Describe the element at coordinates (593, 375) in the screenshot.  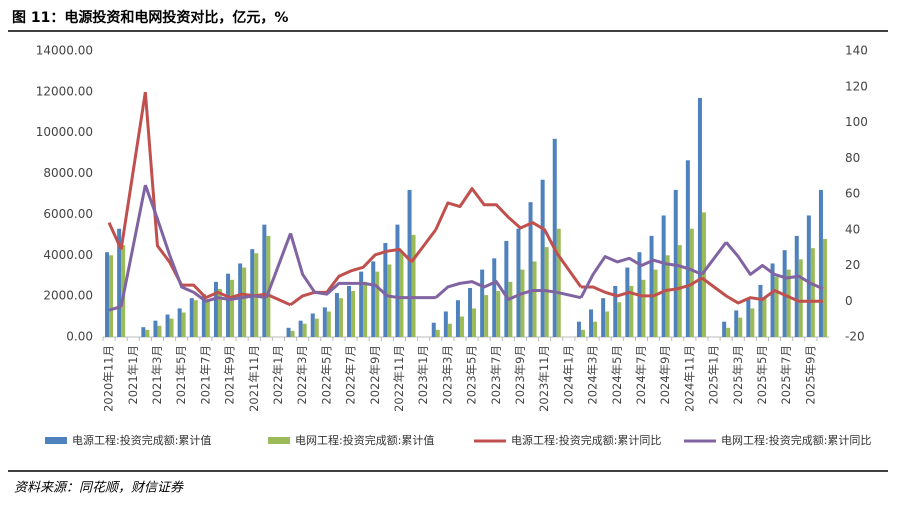
I see `x-tick-label: 2024年3月` at that location.